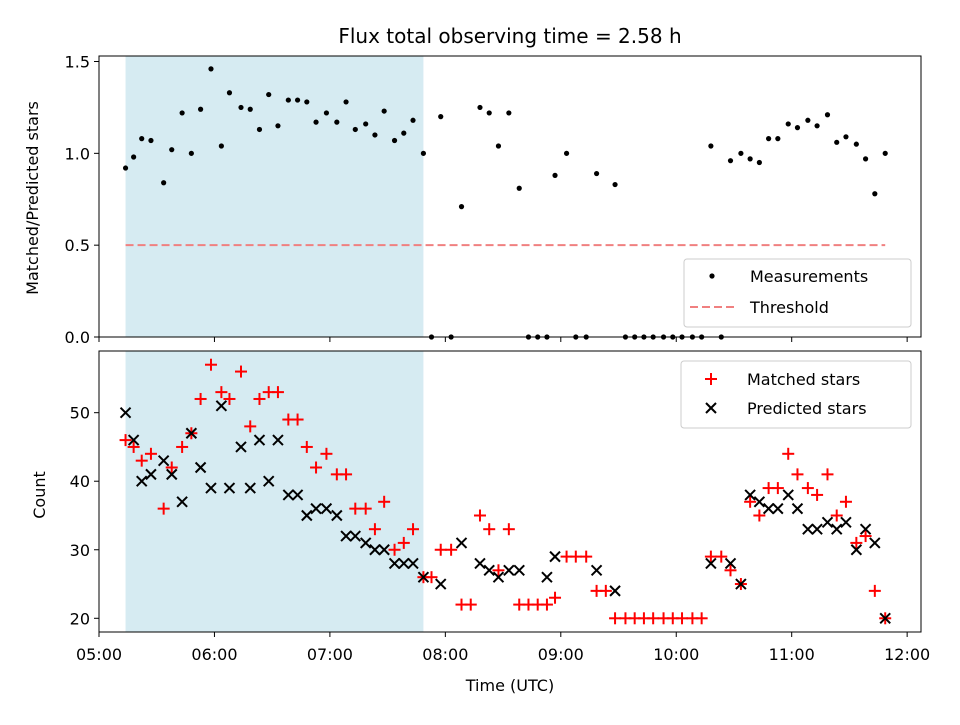 The width and height of the screenshot is (960, 725). What do you see at coordinates (792, 654) in the screenshot?
I see `x-tick-label: 11:00` at bounding box center [792, 654].